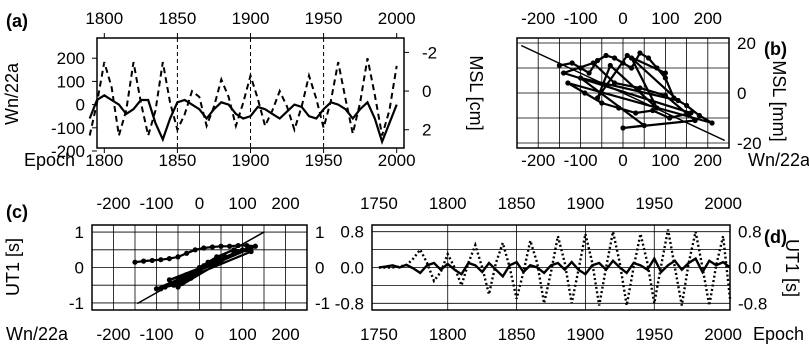 The width and height of the screenshot is (809, 348). What do you see at coordinates (750, 268) in the screenshot?
I see `panel-d-right-ticklabel: 0.0` at bounding box center [750, 268].